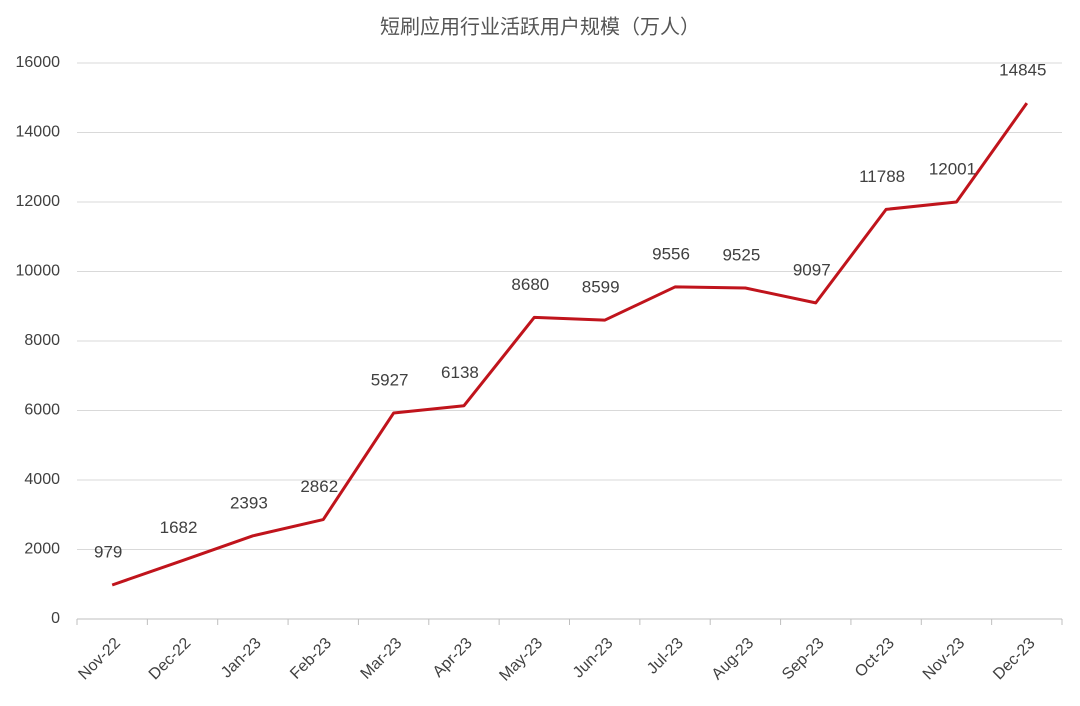 This screenshot has height=706, width=1080. Describe the element at coordinates (38, 62) in the screenshot. I see `y-tick-label: 16000` at that location.